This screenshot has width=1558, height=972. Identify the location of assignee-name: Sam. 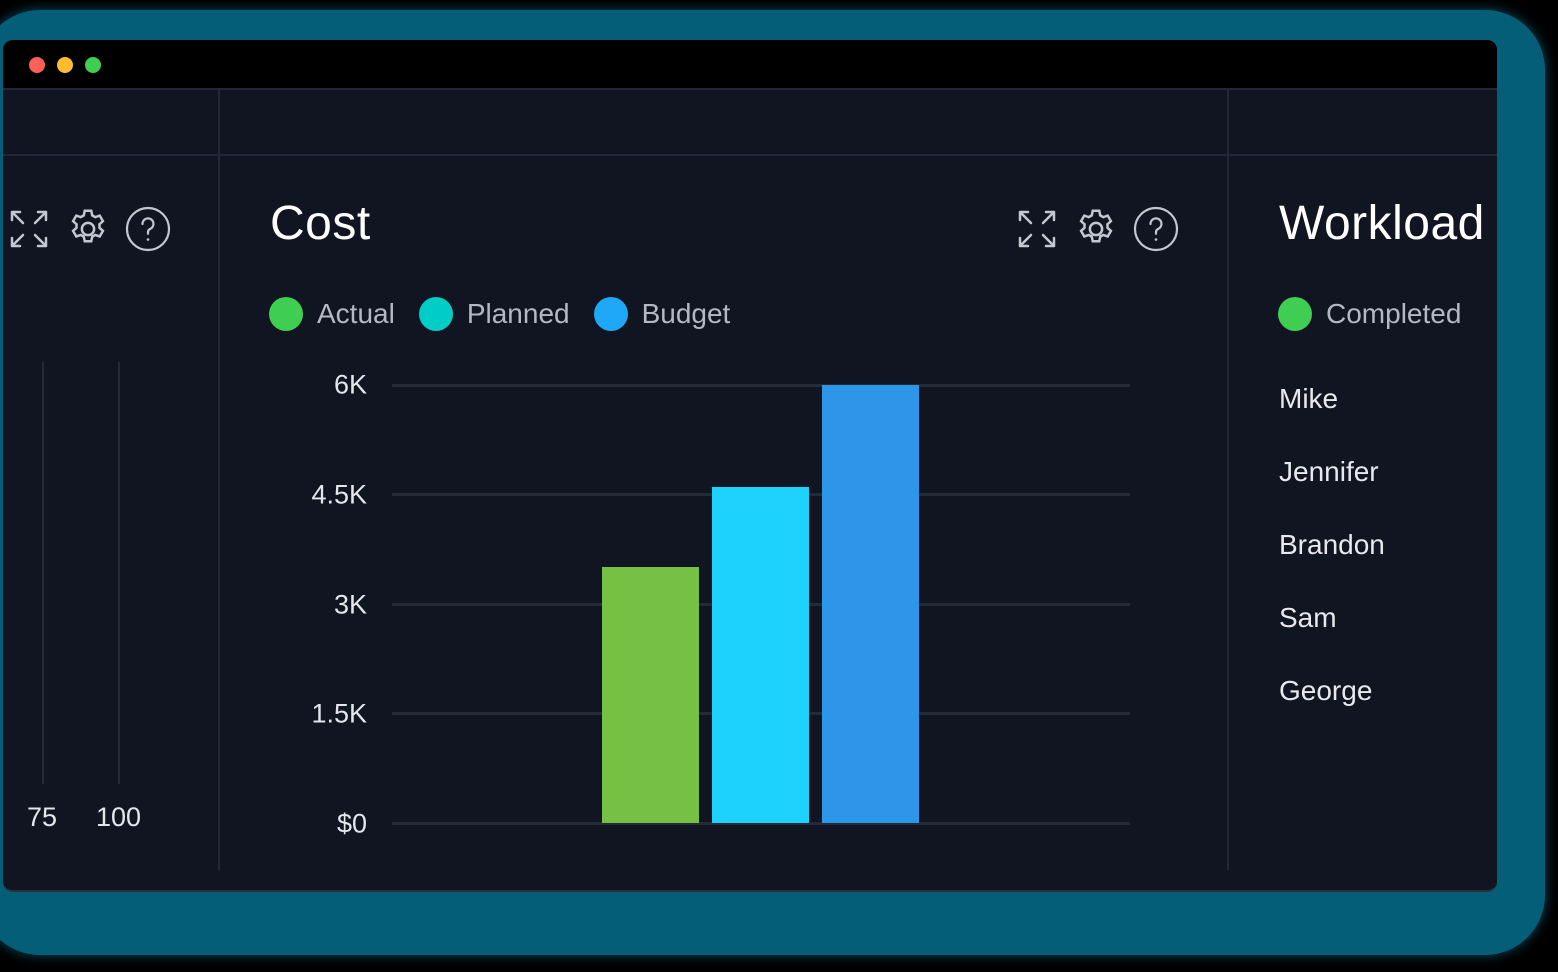
(1308, 617).